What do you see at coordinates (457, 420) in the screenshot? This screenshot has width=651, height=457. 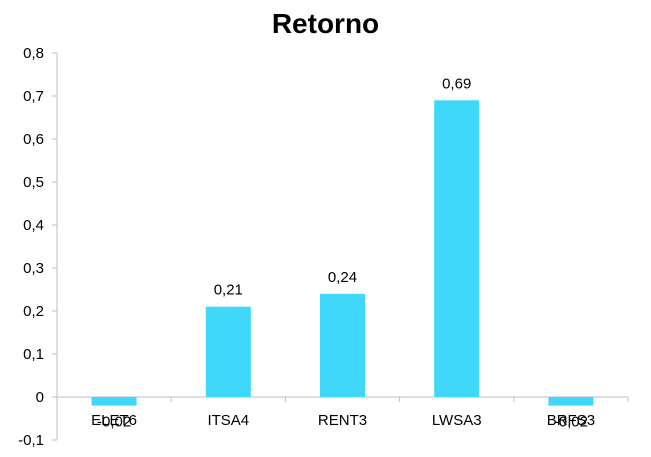 I see `x-category-label: LWSA3` at bounding box center [457, 420].